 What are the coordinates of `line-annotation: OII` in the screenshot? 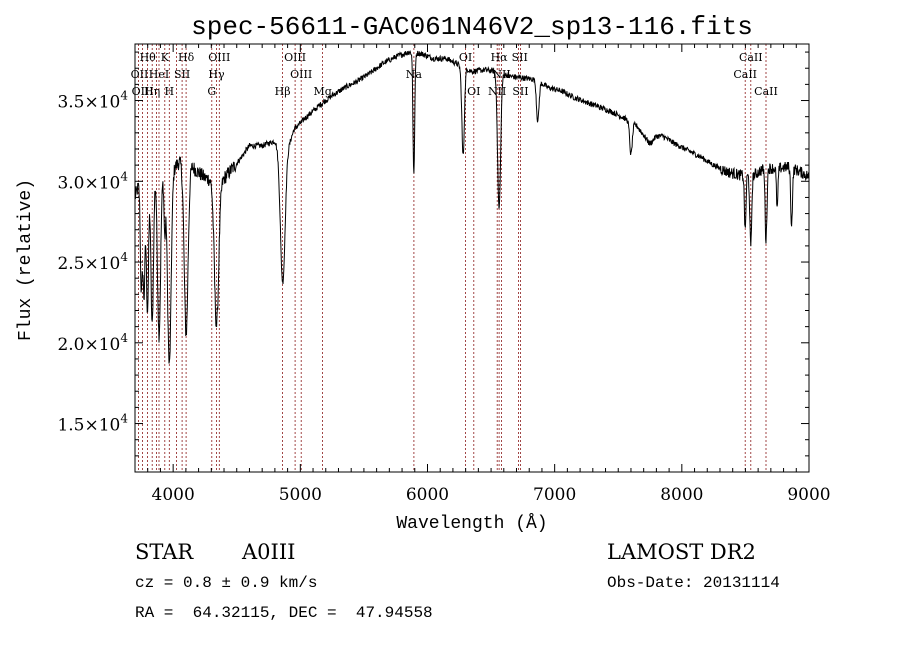 It's located at (140, 74).